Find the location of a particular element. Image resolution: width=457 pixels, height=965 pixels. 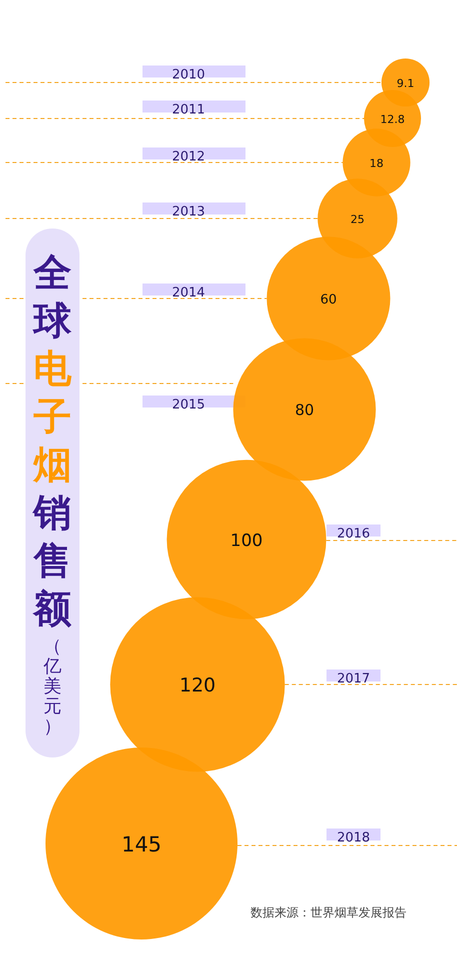

text: 全球电子烟销售额 is located at coordinates (52, 440).